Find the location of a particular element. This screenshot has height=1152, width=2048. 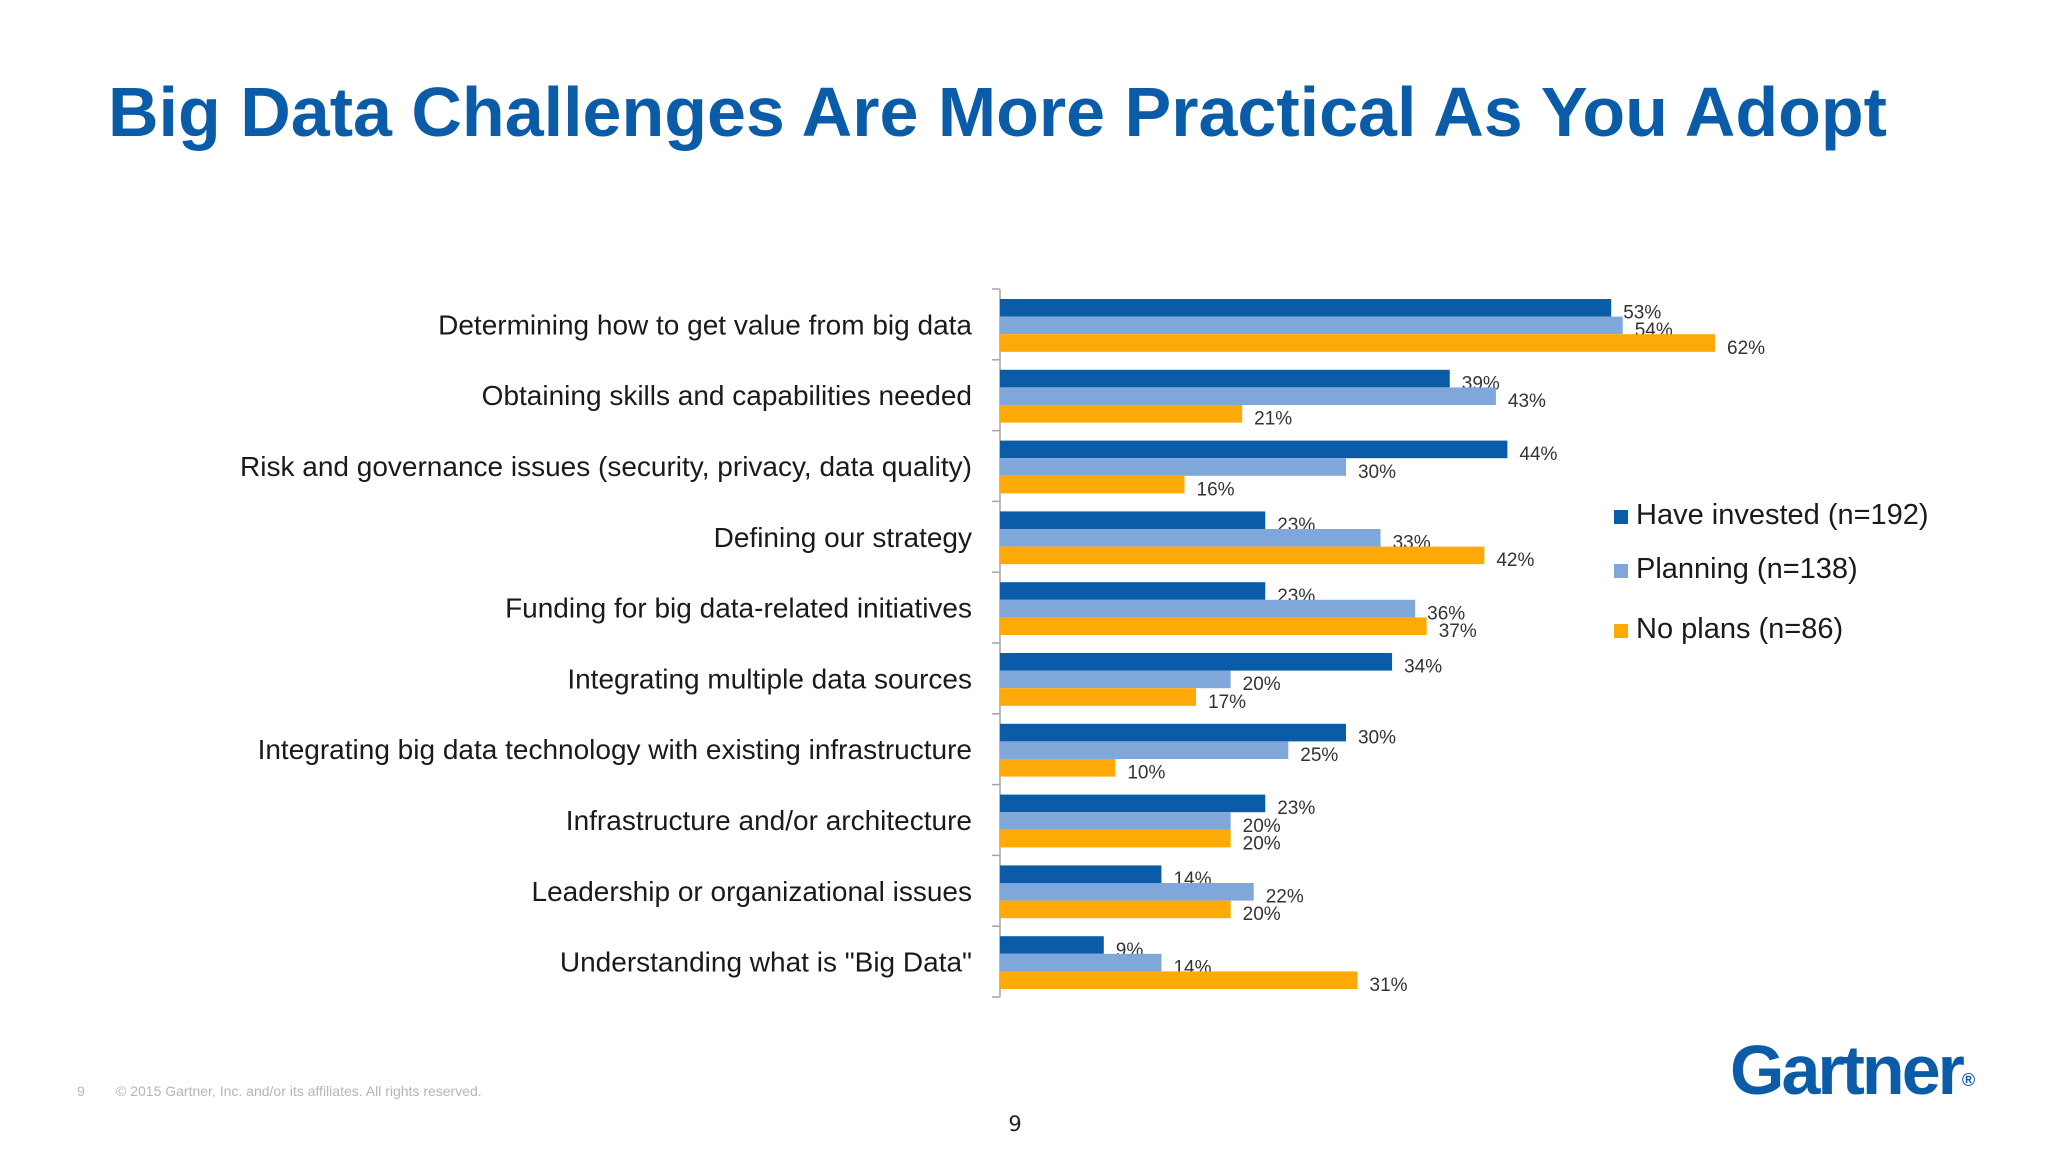

legend-label: No plans (n=86) is located at coordinates (1739, 629).